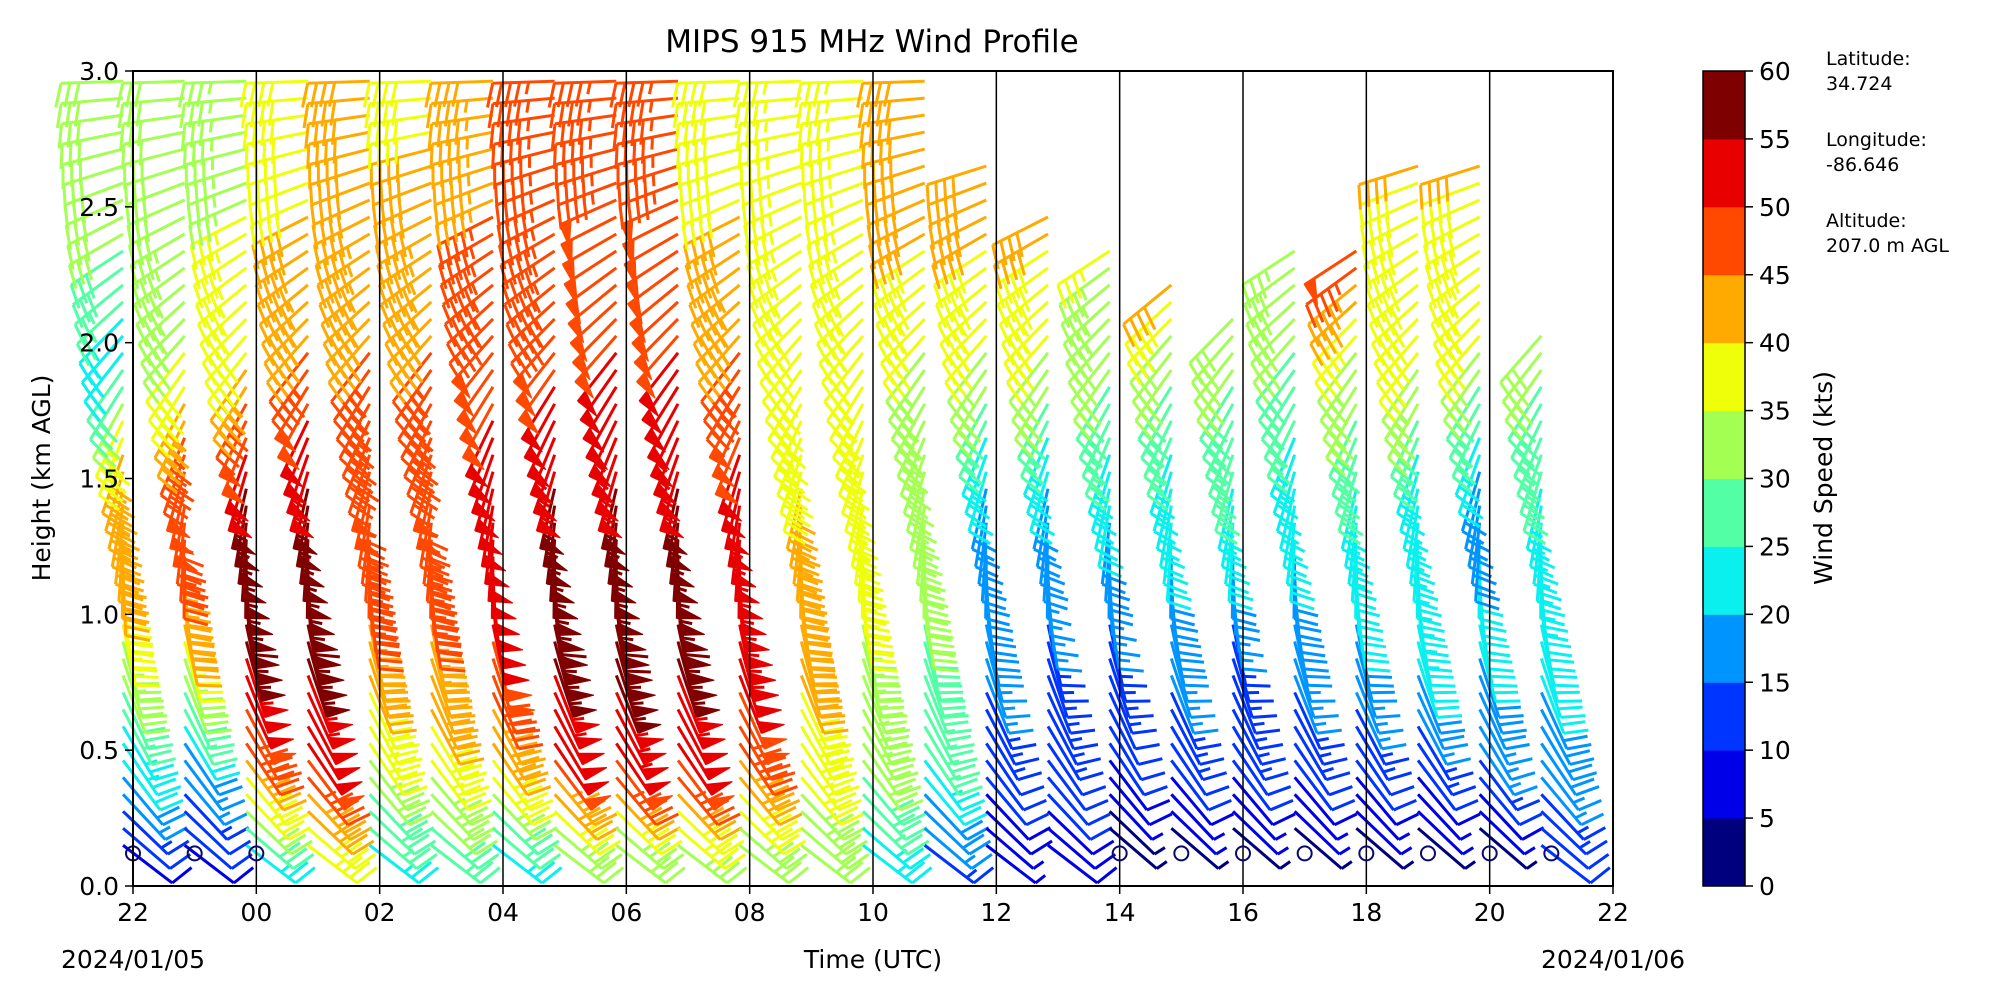  Describe the element at coordinates (1859, 84) in the screenshot. I see `latitude-value: 34.724` at that location.